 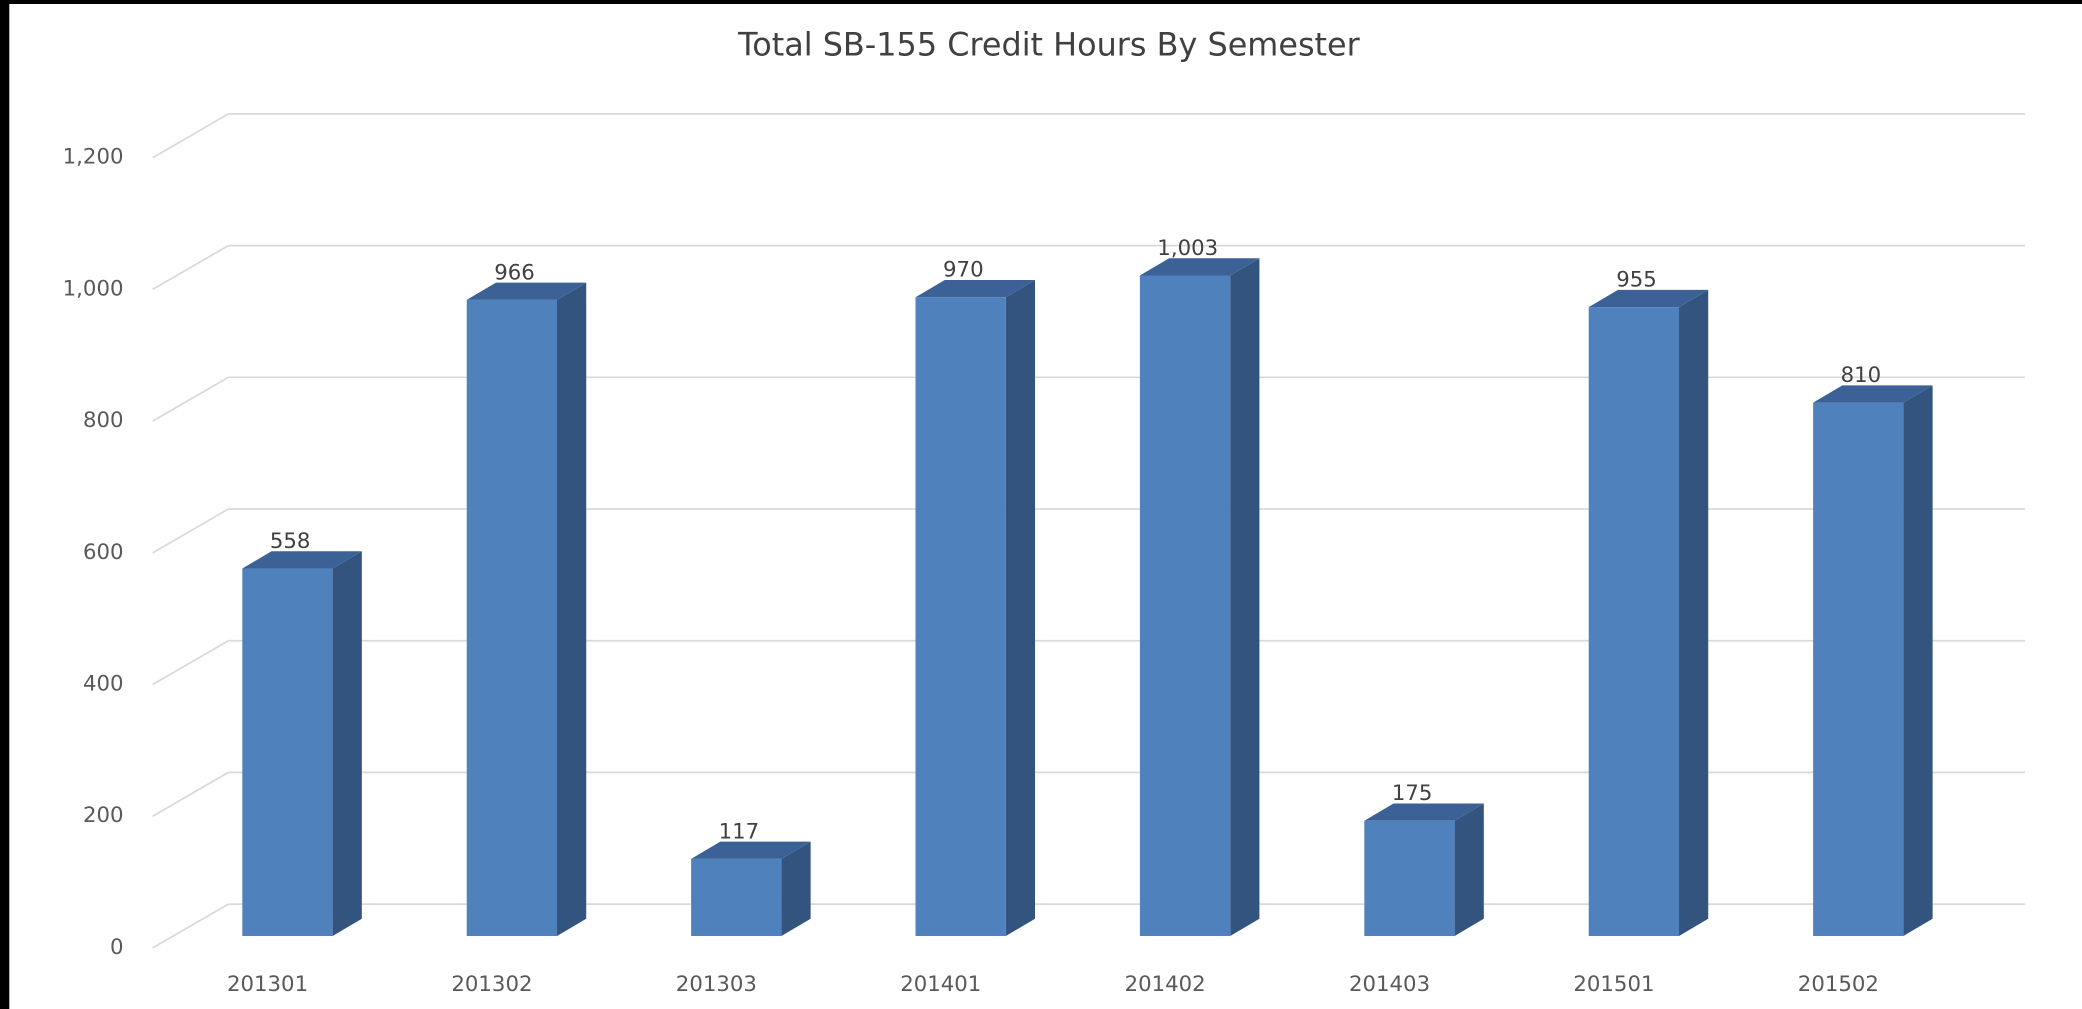 What do you see at coordinates (716, 984) in the screenshot?
I see `x-tick-label: 201303` at bounding box center [716, 984].